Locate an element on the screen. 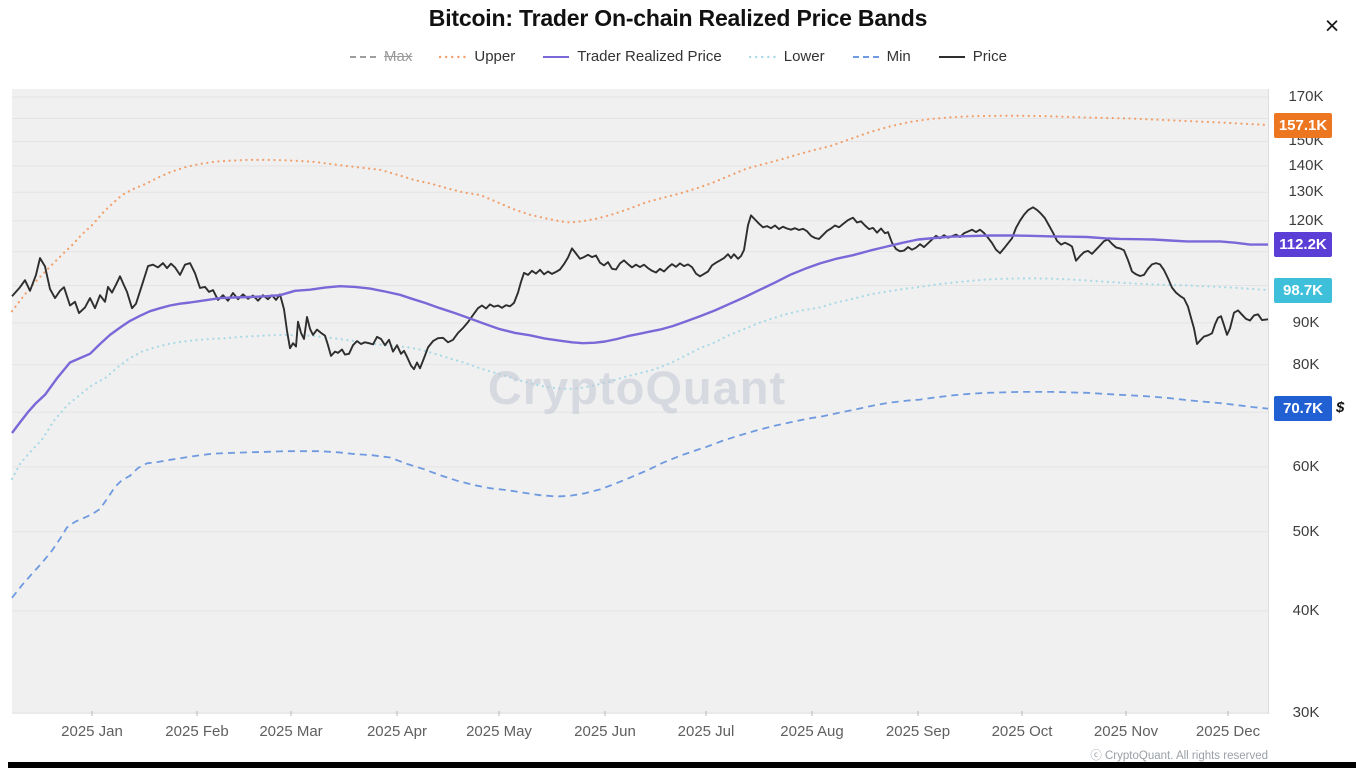 The width and height of the screenshot is (1356, 768). bottom-bar is located at coordinates (682, 765).